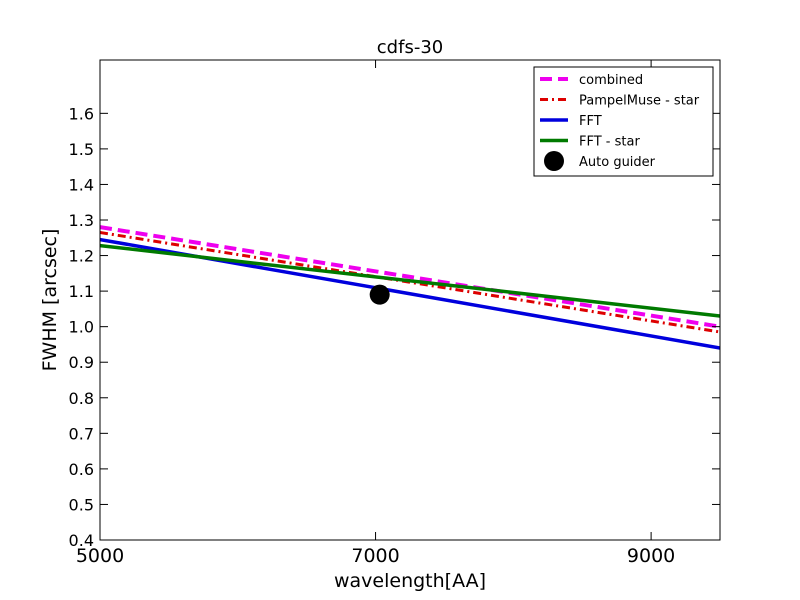  Describe the element at coordinates (410, 47) in the screenshot. I see `chart-title: cdfs-30` at that location.